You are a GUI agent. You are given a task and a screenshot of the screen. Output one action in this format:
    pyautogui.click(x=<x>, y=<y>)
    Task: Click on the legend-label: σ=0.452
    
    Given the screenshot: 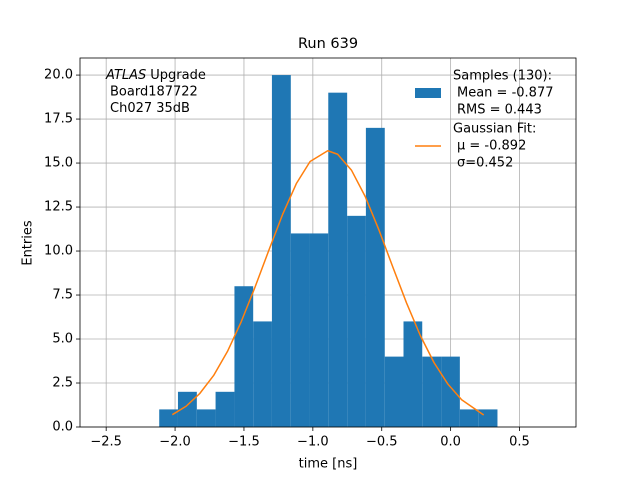 What is the action you would take?
    pyautogui.click(x=485, y=163)
    